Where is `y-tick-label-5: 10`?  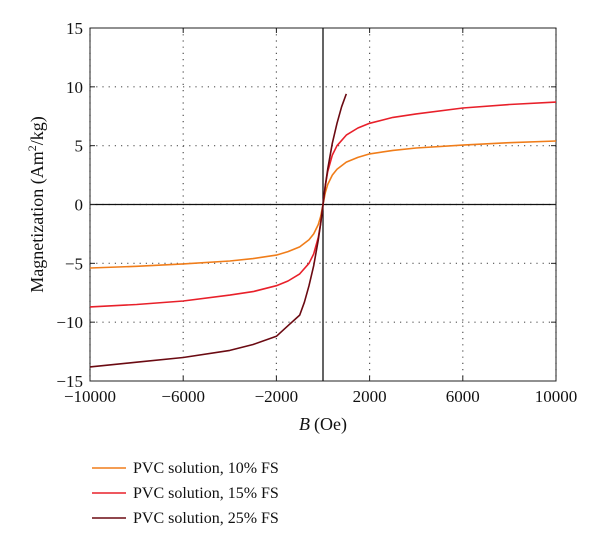
y-tick-label-5: 10 is located at coordinates (74, 87).